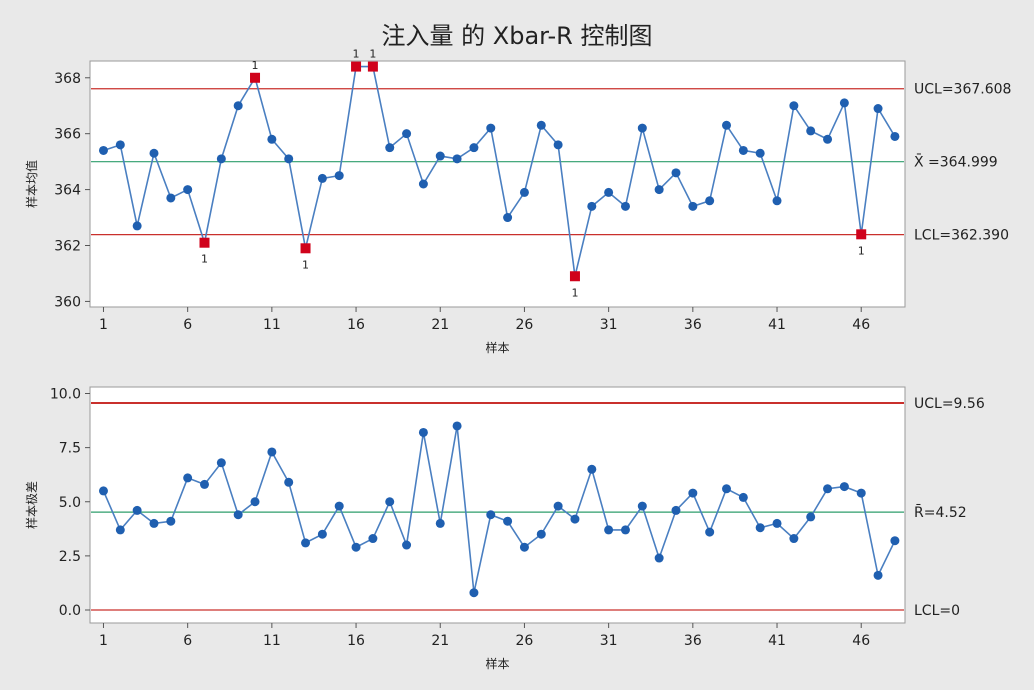  I want to click on ucl-label: UCL=367.608, so click(962, 90).